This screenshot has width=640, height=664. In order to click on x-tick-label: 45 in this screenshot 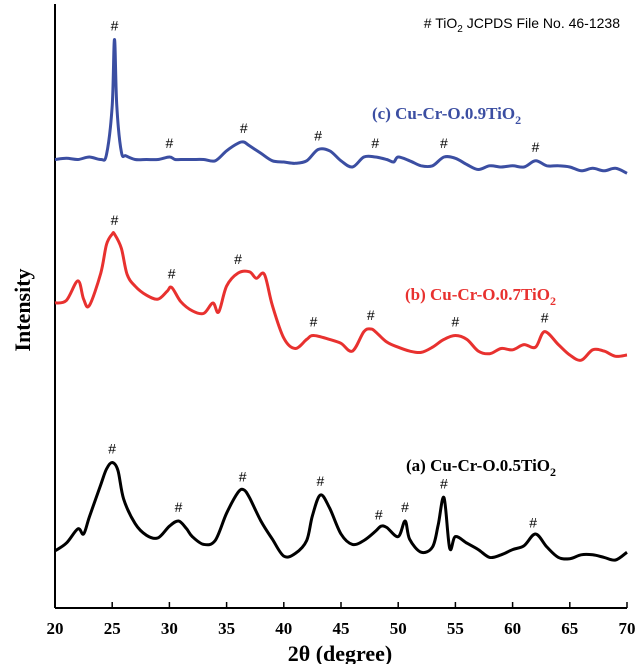, I will do `click(341, 628)`.